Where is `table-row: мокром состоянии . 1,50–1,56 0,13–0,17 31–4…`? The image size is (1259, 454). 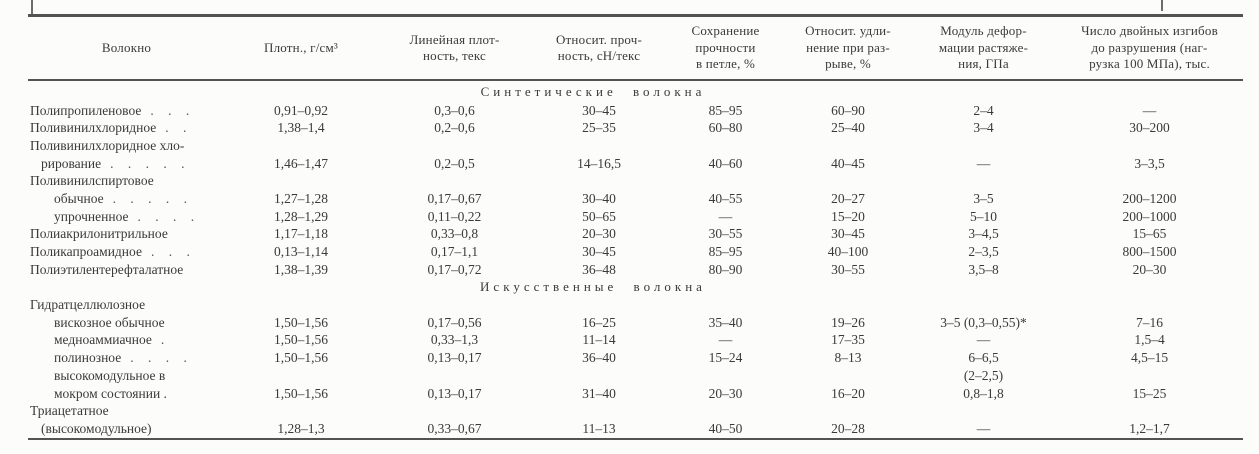
table-row: мокром состоянии . 1,50–1,56 0,13–0,17 31–4… is located at coordinates (635, 394).